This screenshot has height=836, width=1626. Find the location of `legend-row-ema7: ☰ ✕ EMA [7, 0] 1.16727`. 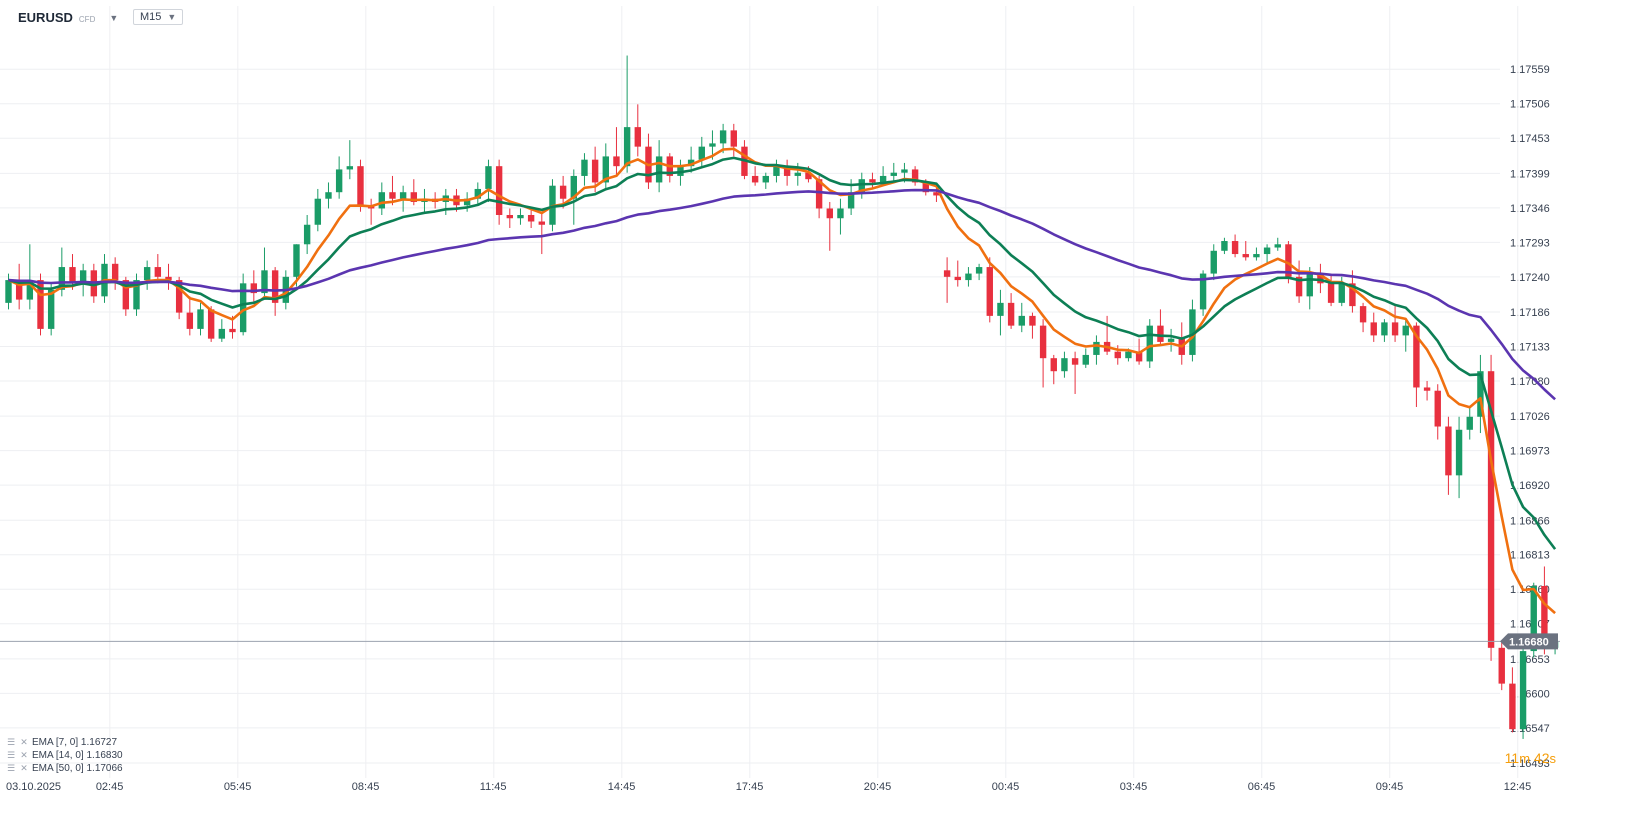

legend-row-ema7: ☰ ✕ EMA [7, 0] 1.16727 is located at coordinates (64, 742).